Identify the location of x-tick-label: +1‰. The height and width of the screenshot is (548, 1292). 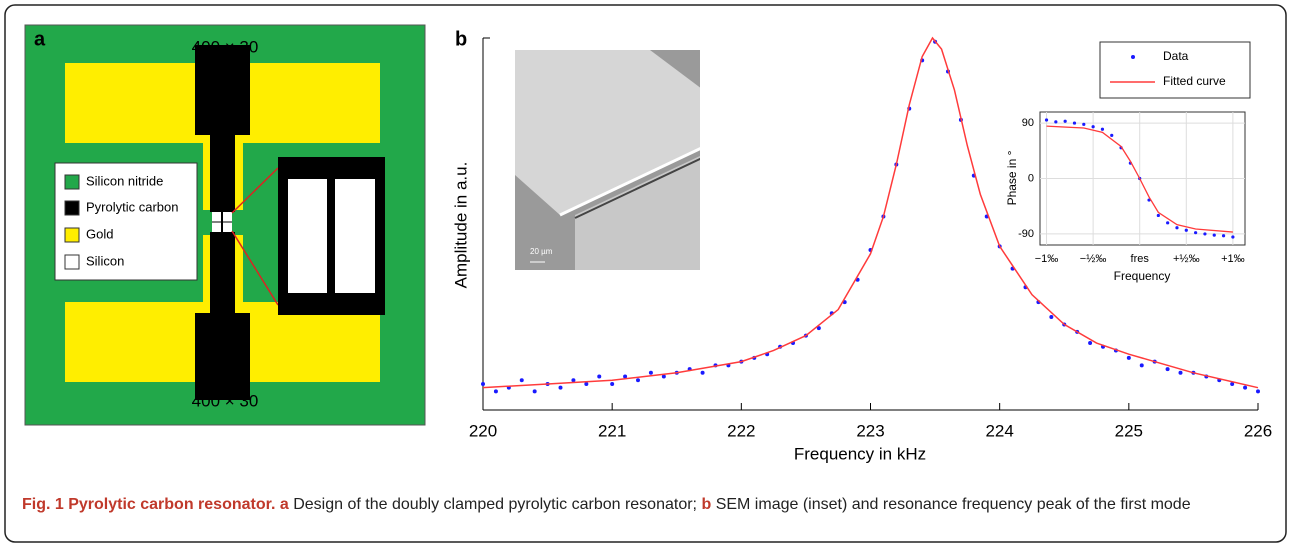
(1233, 259).